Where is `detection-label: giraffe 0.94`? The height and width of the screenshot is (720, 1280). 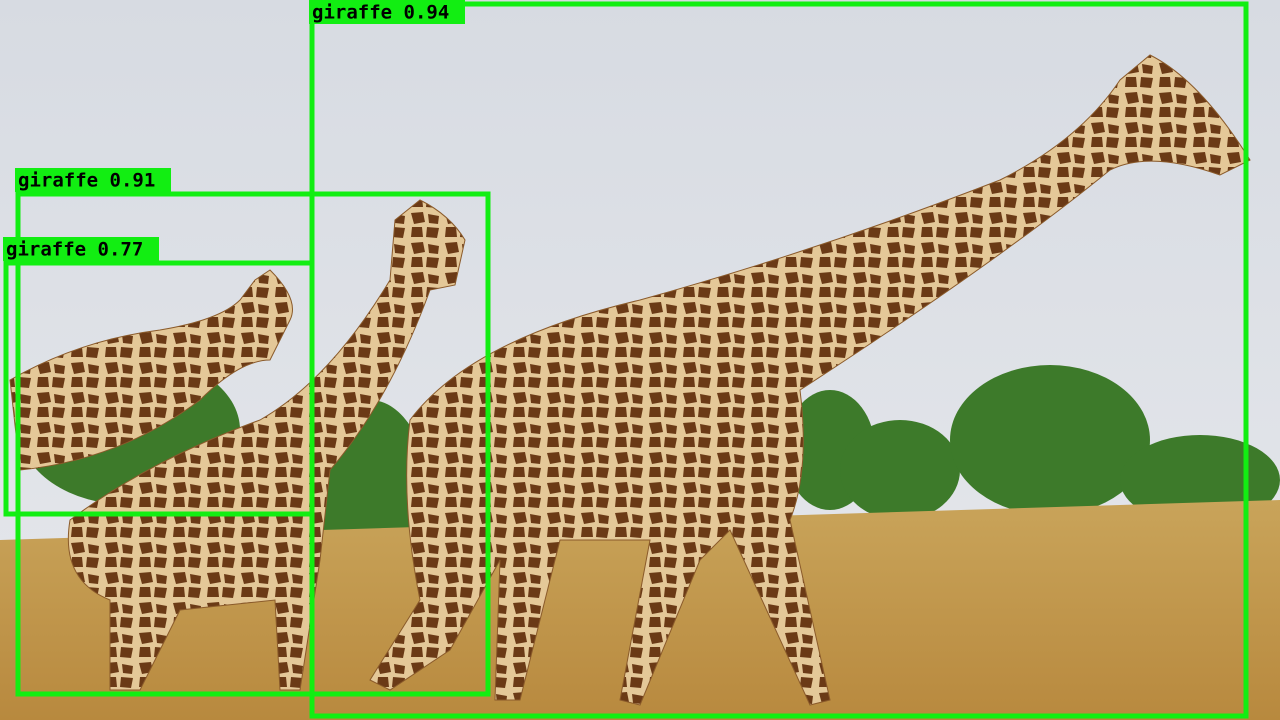
detection-label: giraffe 0.94 is located at coordinates (380, 13).